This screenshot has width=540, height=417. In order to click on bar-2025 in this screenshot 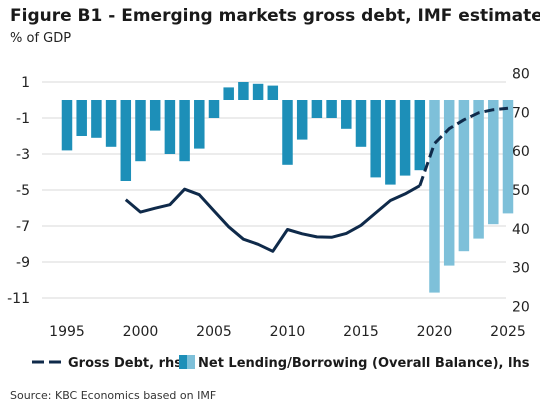, I will do `click(508, 157)`.